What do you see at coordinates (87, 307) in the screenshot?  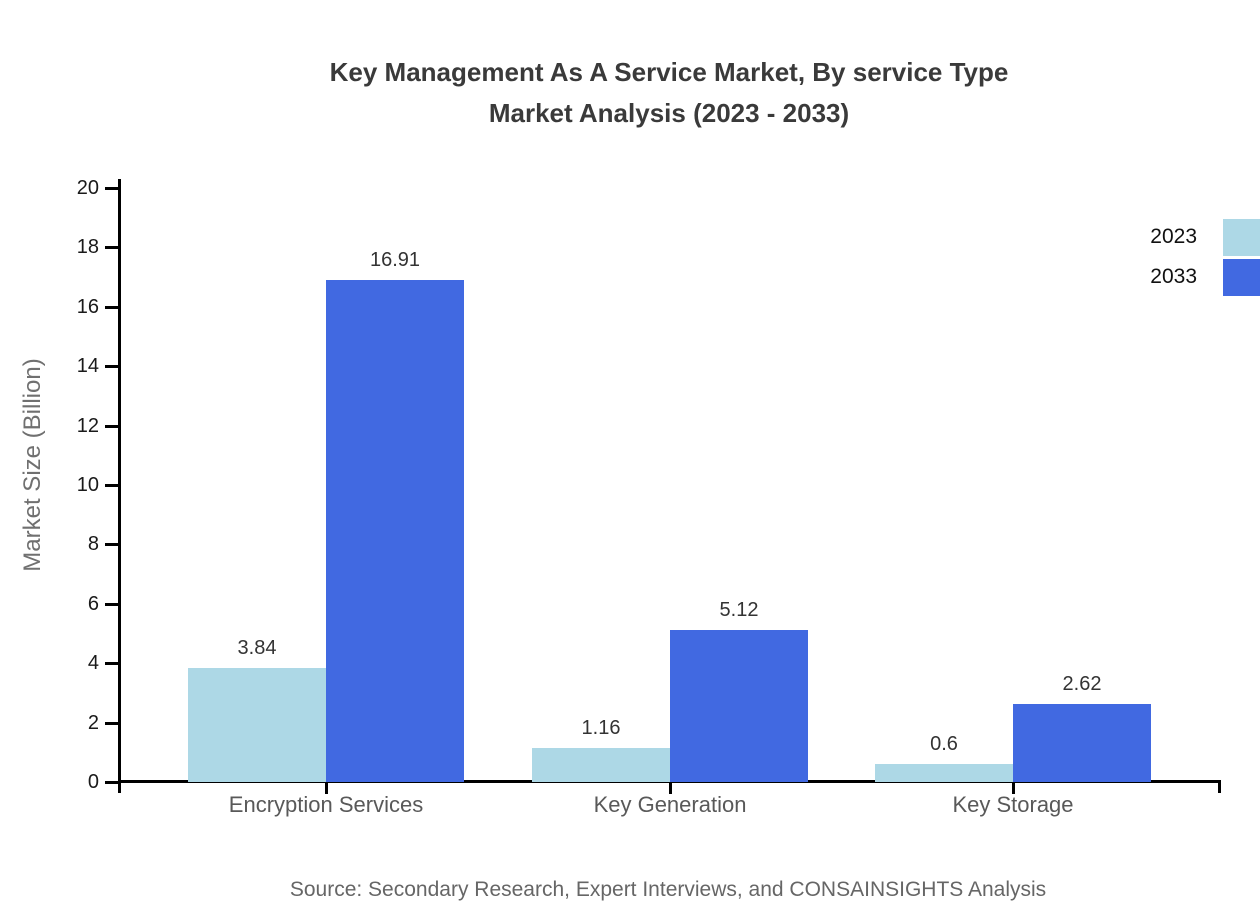 I see `y-tick-label: 16` at bounding box center [87, 307].